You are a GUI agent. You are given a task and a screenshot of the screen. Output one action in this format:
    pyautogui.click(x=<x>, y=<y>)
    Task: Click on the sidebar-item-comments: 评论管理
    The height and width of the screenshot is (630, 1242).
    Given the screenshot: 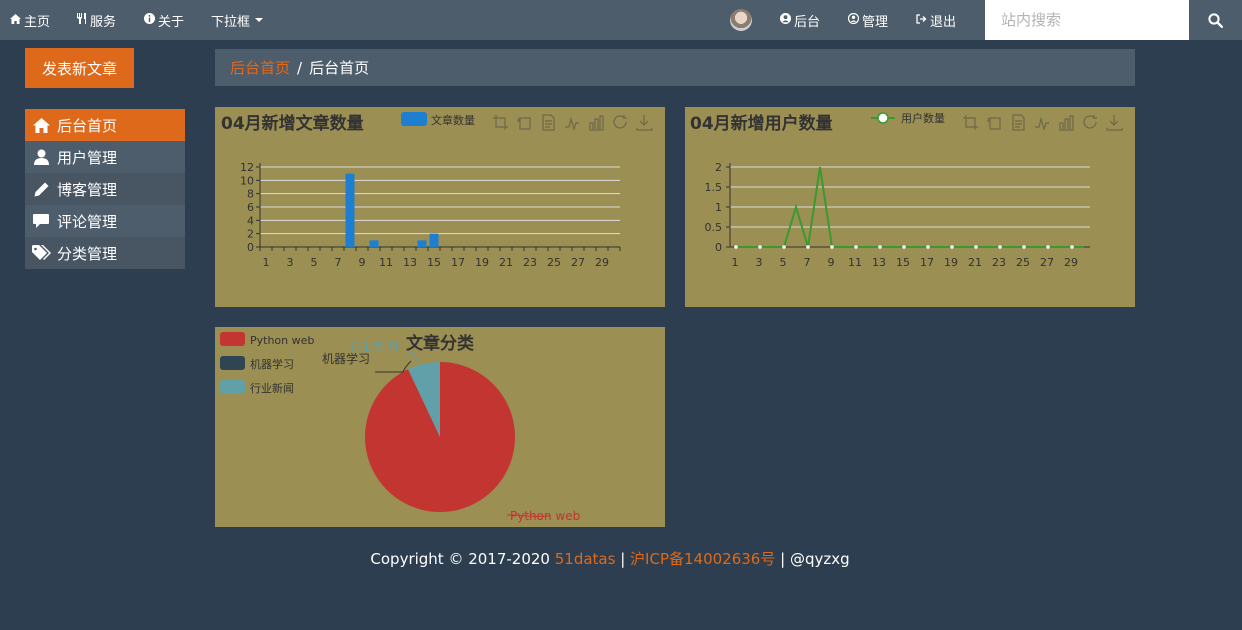 What is the action you would take?
    pyautogui.click(x=105, y=221)
    